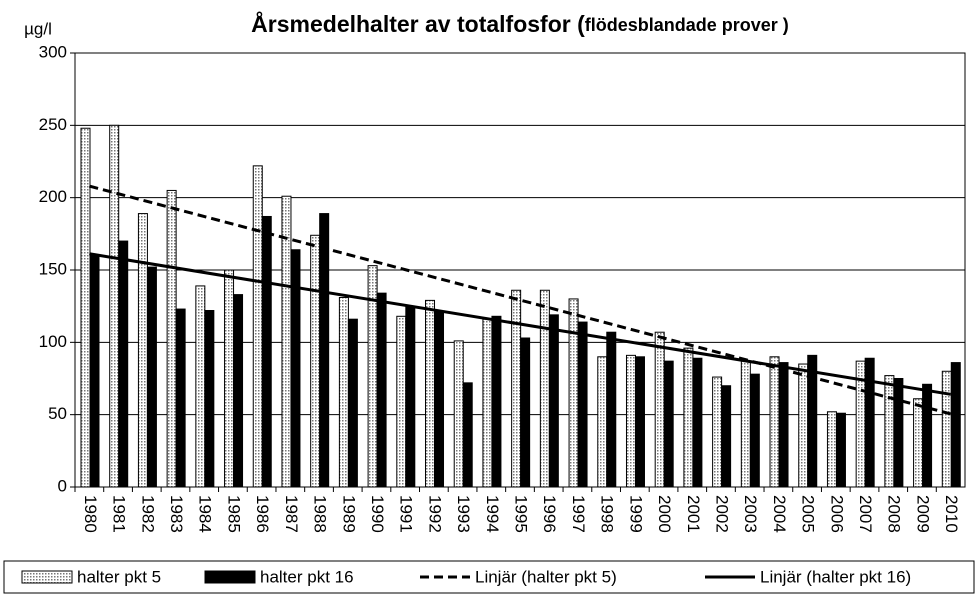 This screenshot has width=980, height=597. I want to click on legend-box, so click(489, 577).